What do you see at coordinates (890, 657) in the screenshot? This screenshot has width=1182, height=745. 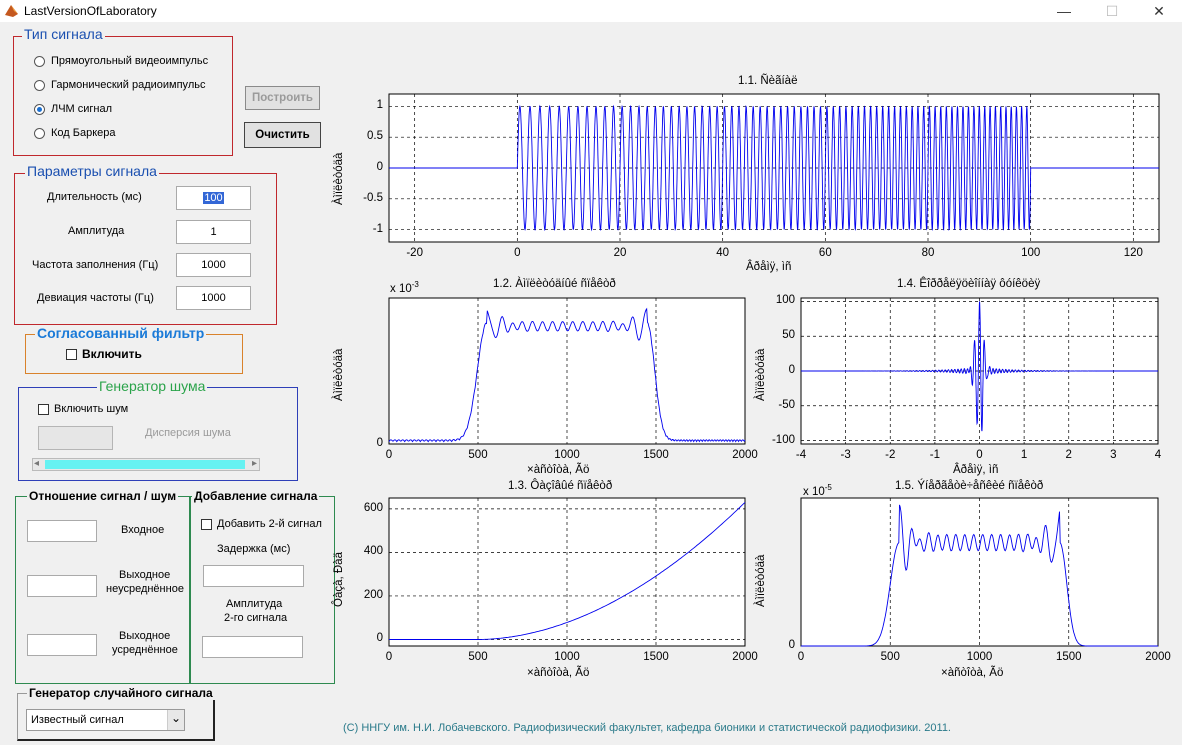 I see `plot-1-5-xtick: 500` at bounding box center [890, 657].